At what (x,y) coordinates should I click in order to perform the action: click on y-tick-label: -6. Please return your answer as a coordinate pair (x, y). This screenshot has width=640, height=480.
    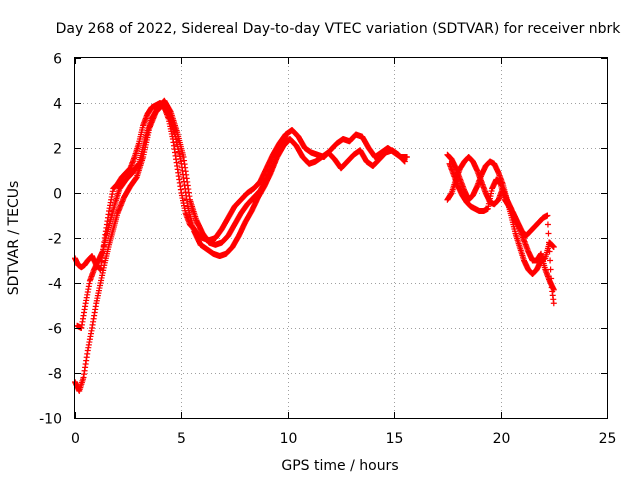
    Looking at the image, I should click on (55, 330).